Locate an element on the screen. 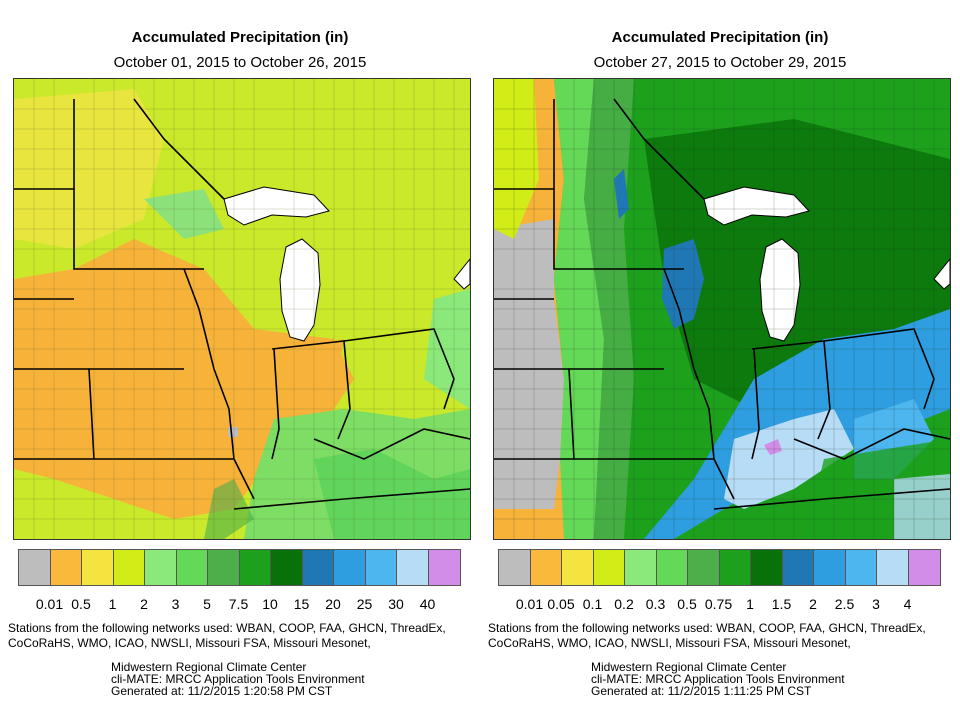 This screenshot has height=720, width=960. legend-tick-label: 4 is located at coordinates (907, 604).